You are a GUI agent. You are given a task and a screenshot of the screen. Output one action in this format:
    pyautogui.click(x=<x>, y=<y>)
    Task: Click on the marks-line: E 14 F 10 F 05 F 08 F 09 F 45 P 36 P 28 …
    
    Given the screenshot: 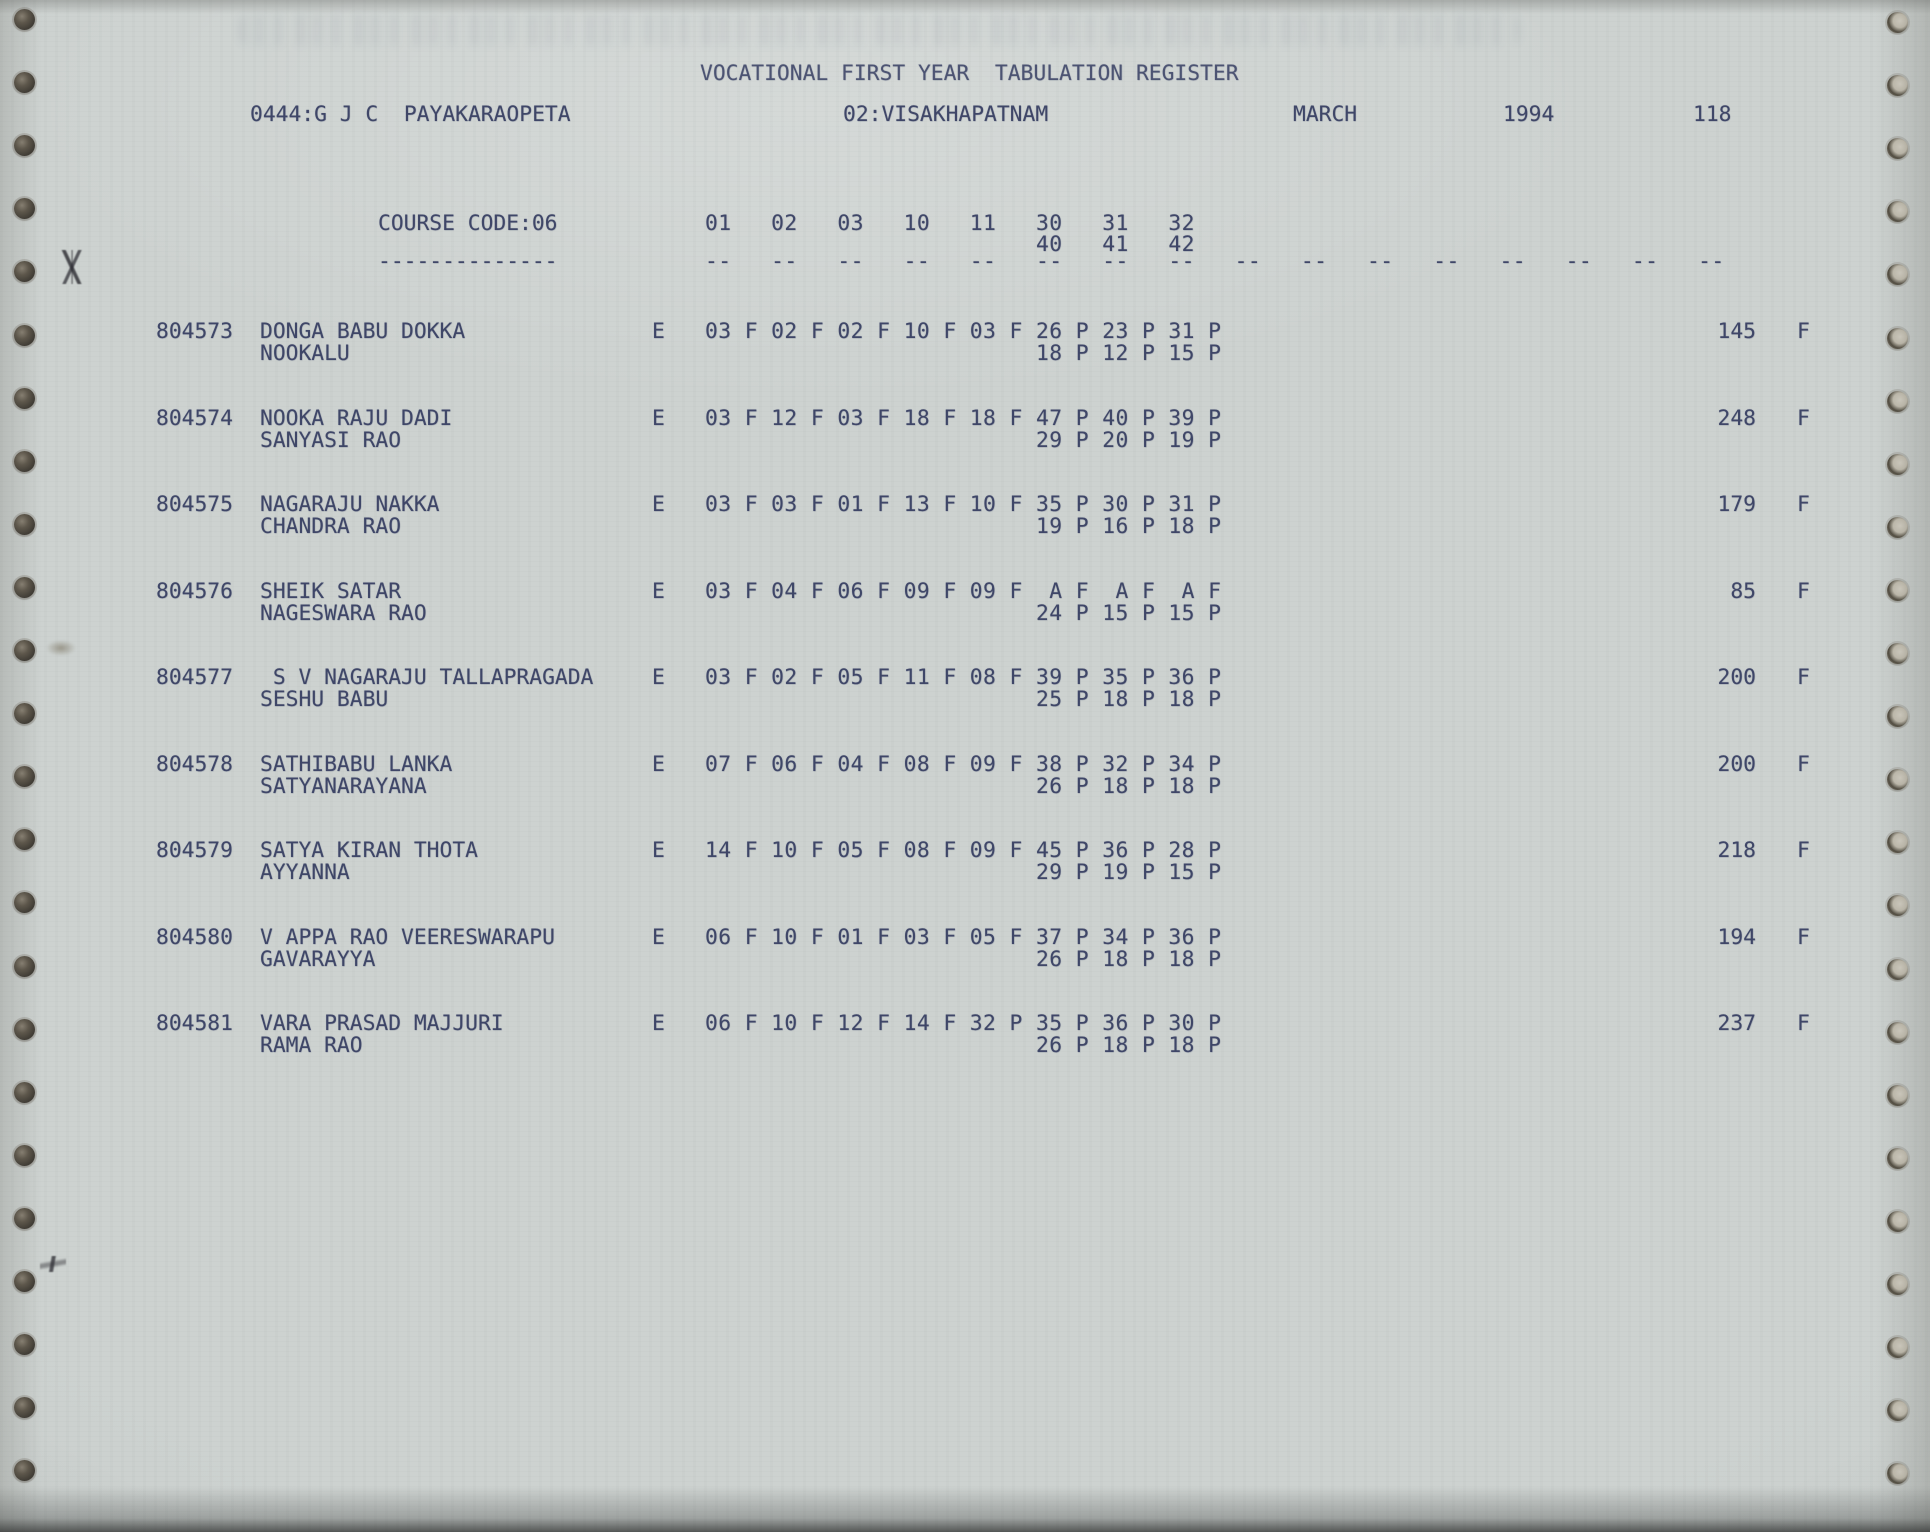 What is the action you would take?
    pyautogui.click(x=937, y=861)
    